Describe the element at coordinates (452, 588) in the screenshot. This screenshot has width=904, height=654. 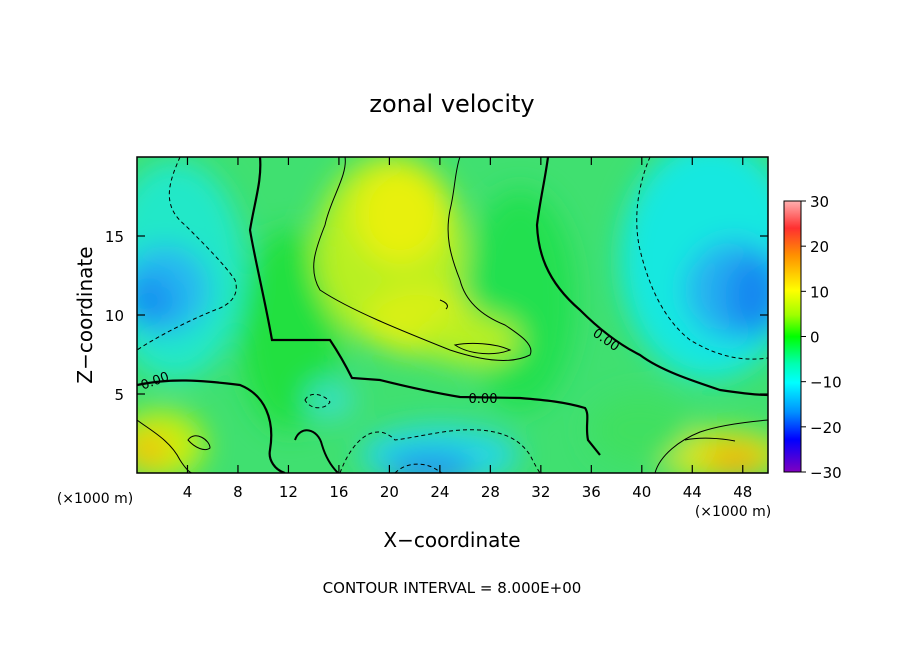
I see `contour-interval-note: CONTOUR INTERVAL = 8.000E+00` at that location.